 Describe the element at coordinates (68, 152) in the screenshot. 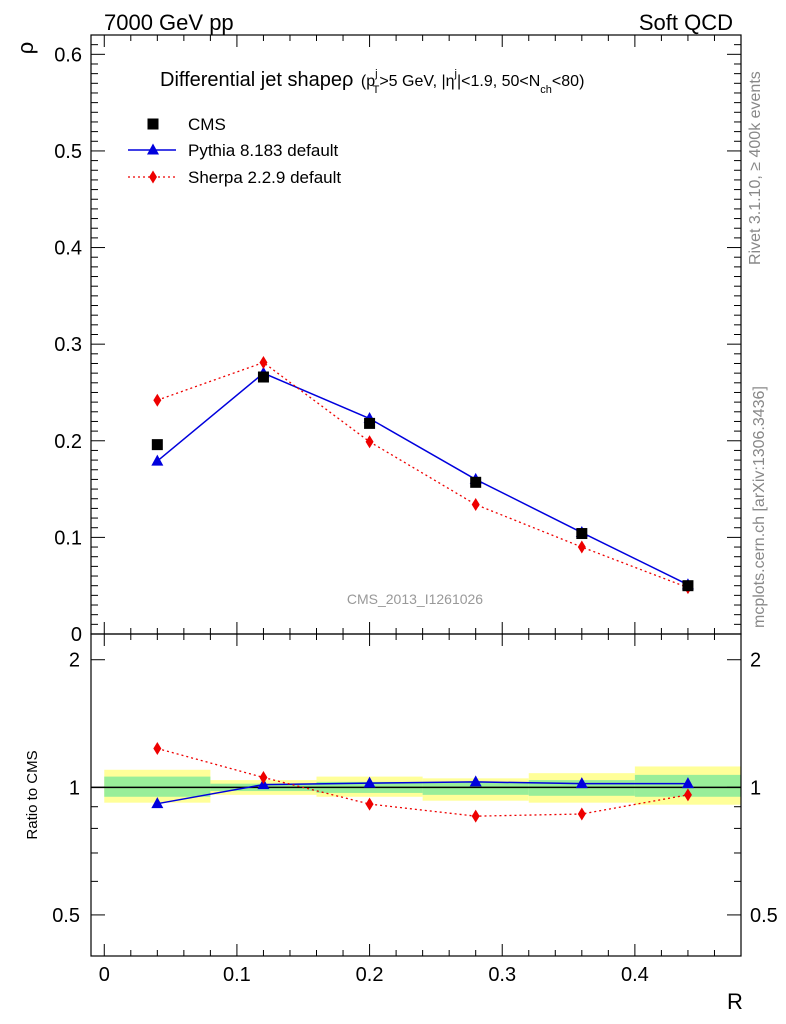

I see `y-tick-label: 0.5` at that location.